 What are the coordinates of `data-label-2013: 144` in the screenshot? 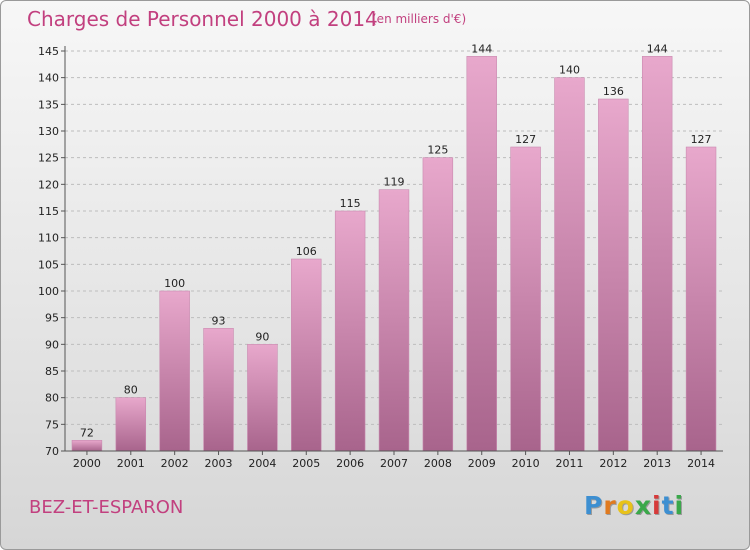 It's located at (657, 48).